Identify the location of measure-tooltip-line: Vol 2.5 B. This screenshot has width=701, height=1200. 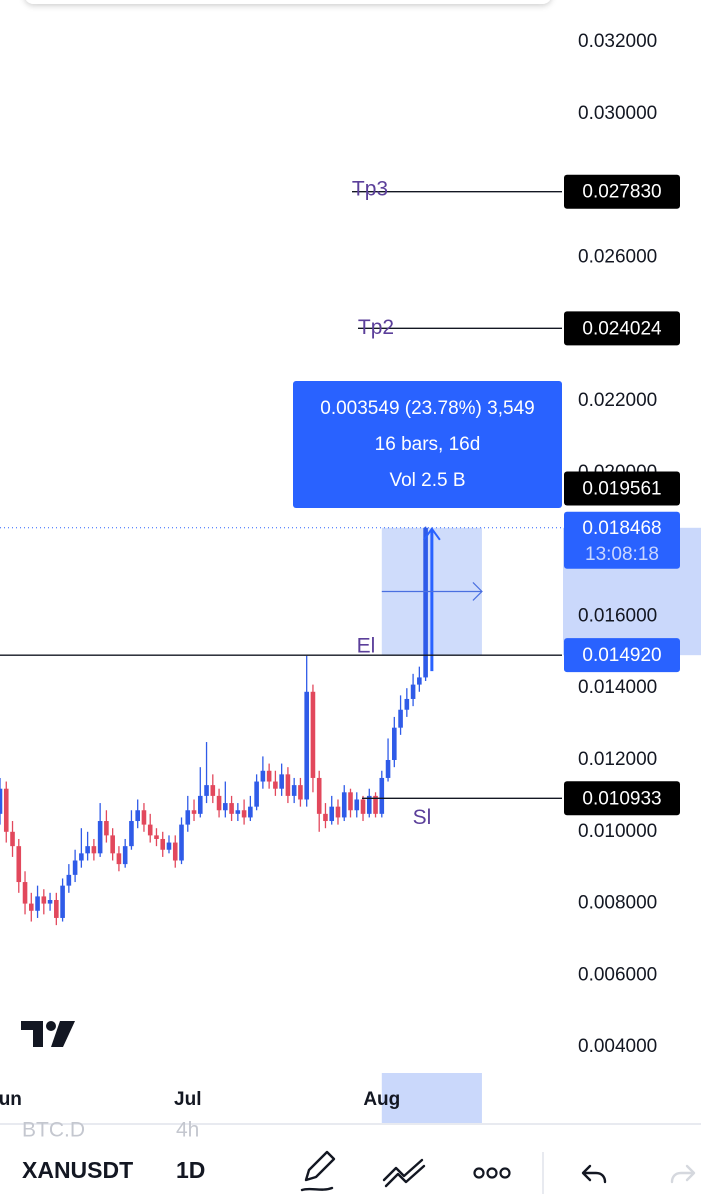
(427, 480).